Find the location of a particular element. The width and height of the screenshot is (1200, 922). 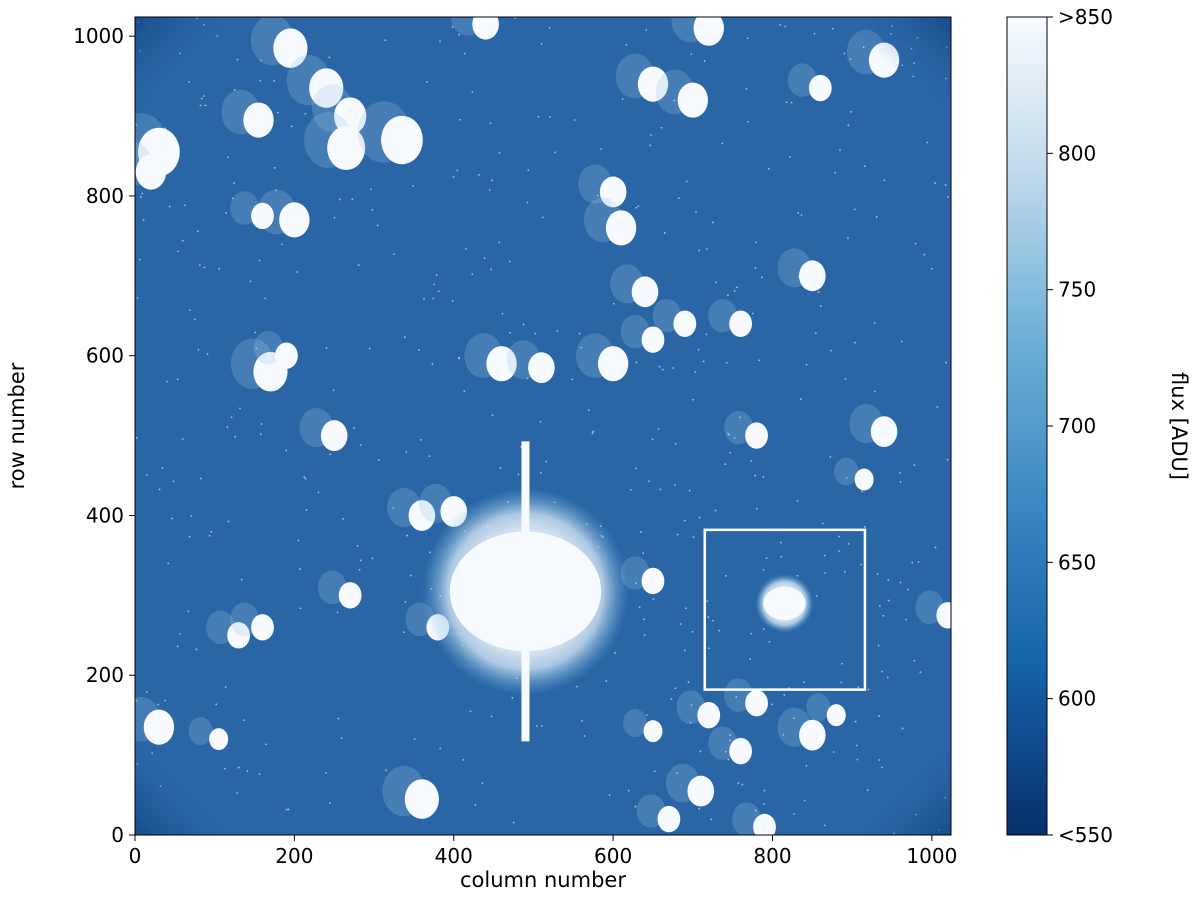

x-tick-label: 0 is located at coordinates (135, 856).